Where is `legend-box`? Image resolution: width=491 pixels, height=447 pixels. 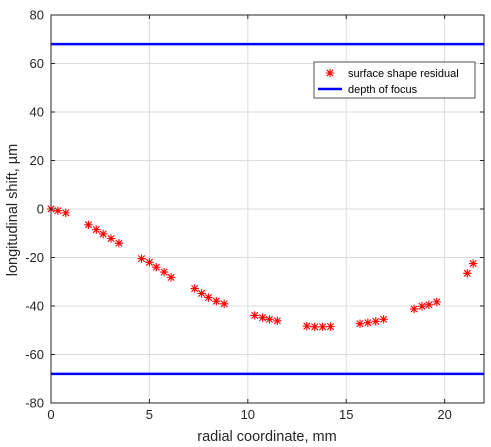
legend-box is located at coordinates (394, 80).